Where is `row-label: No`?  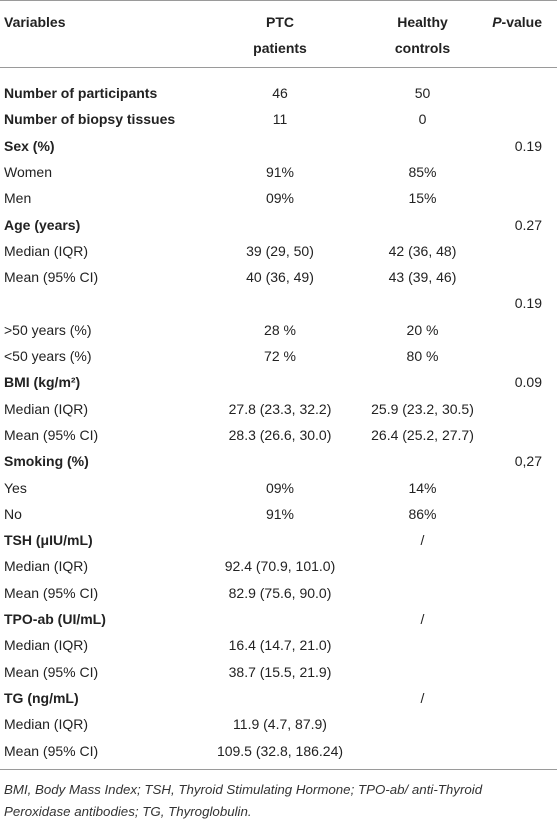 row-label: No is located at coordinates (13, 513).